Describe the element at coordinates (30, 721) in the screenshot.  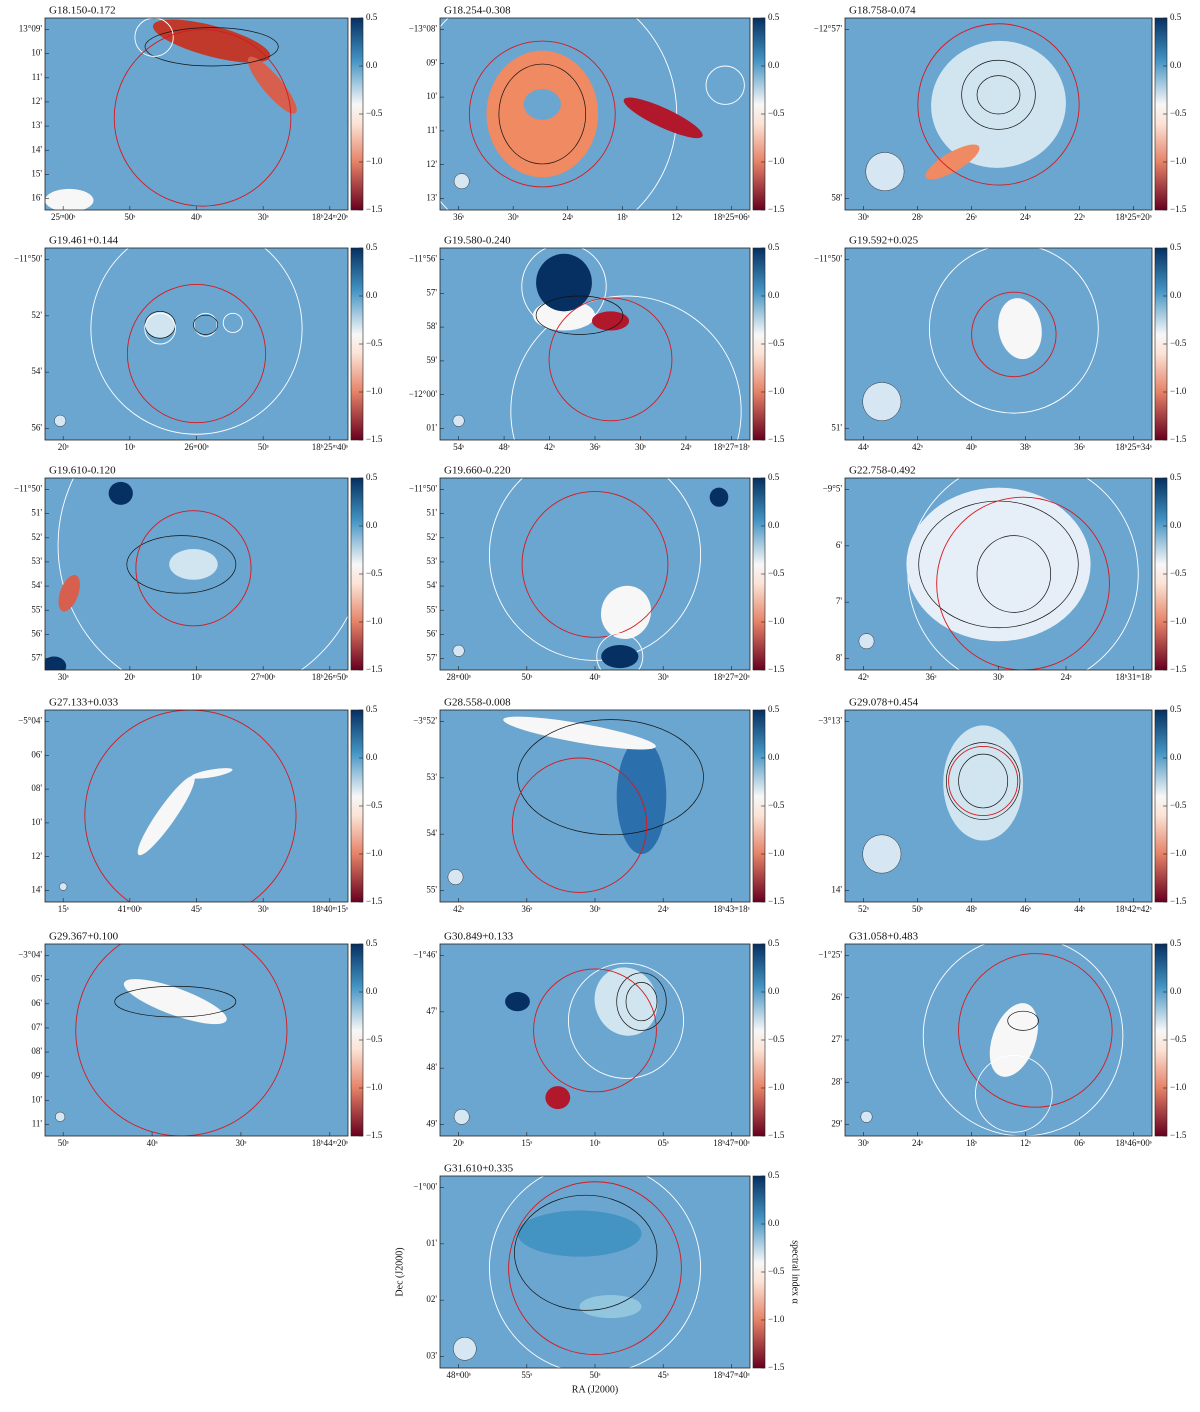
I see `y-tick-label: −5°04'` at that location.